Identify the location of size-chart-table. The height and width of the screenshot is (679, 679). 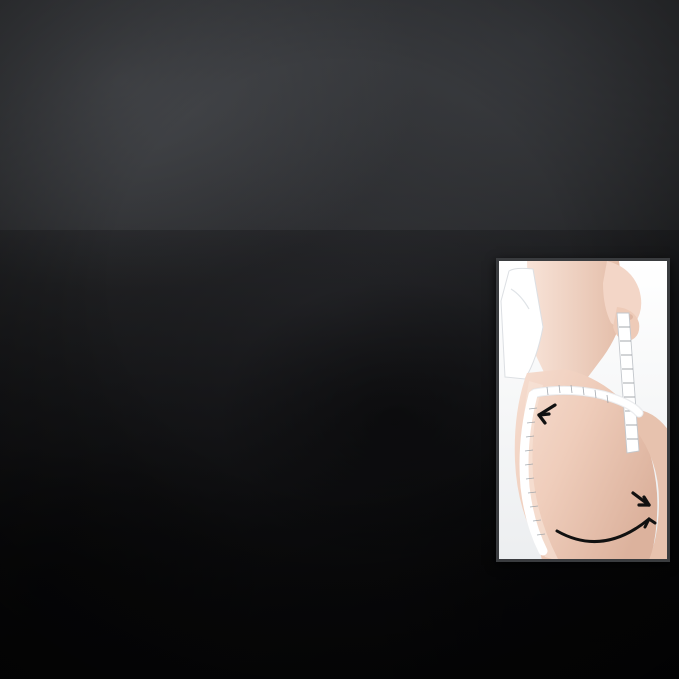
(249, 253).